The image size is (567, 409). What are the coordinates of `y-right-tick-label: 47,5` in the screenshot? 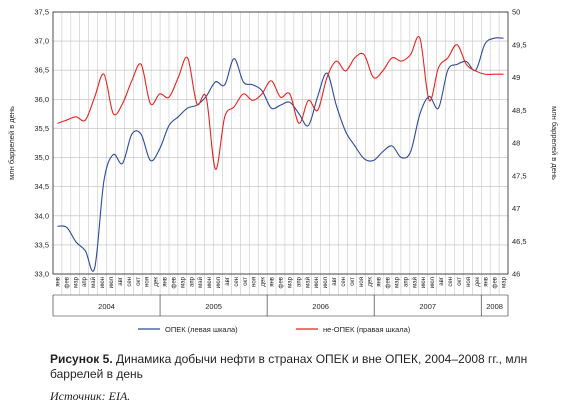 It's located at (519, 175).